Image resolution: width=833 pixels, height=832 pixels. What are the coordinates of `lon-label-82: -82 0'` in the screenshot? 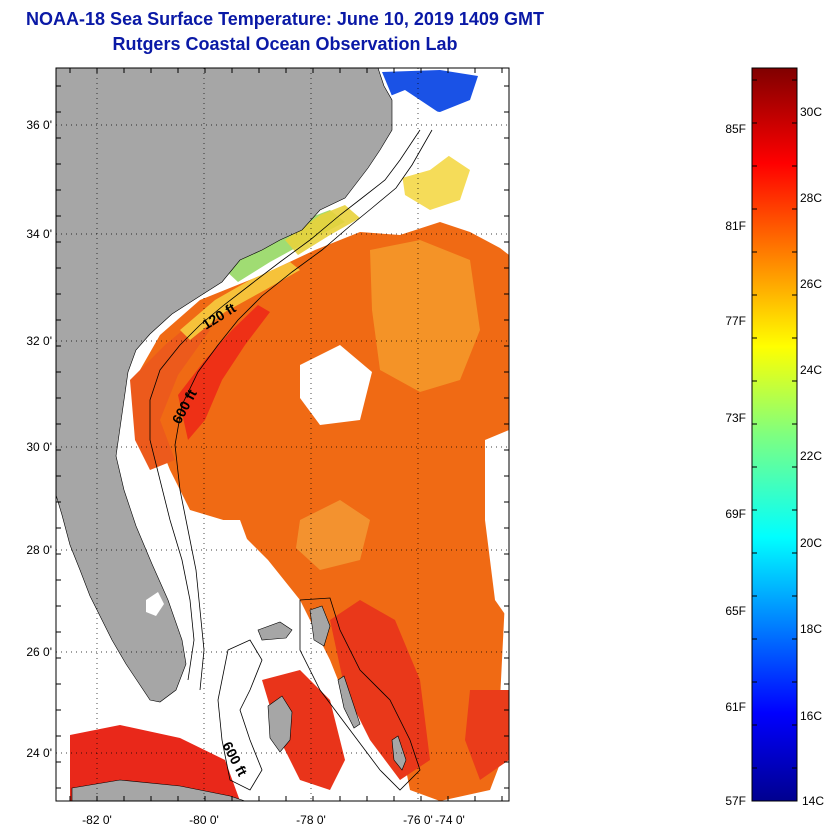 It's located at (97, 820).